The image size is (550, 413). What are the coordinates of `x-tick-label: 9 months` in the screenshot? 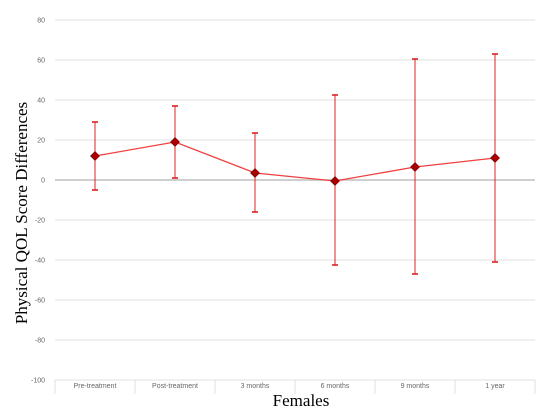 It's located at (415, 386).